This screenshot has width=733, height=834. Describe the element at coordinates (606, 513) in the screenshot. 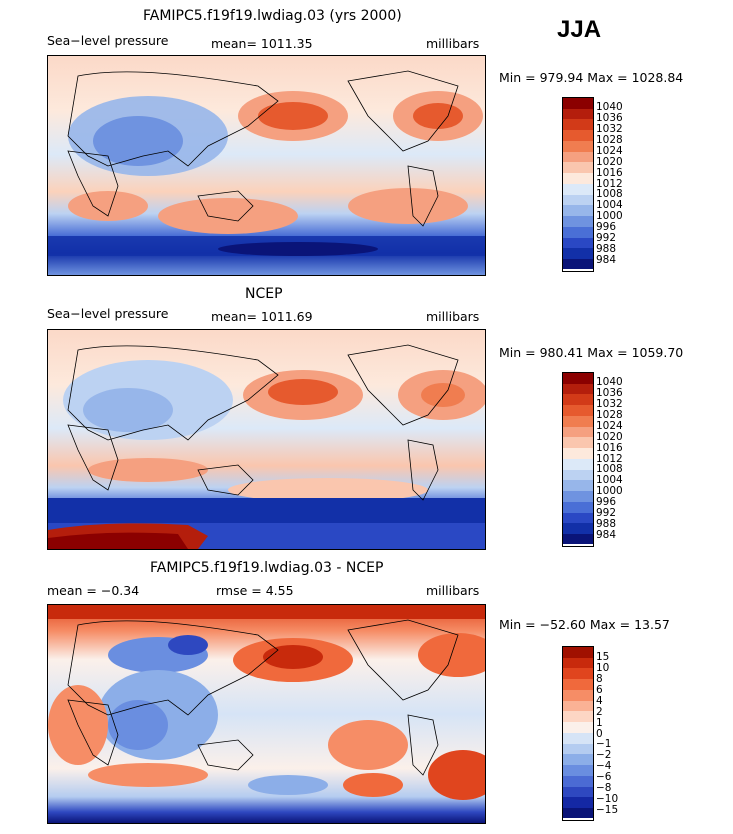

I see `colorbar-tick: 992` at that location.